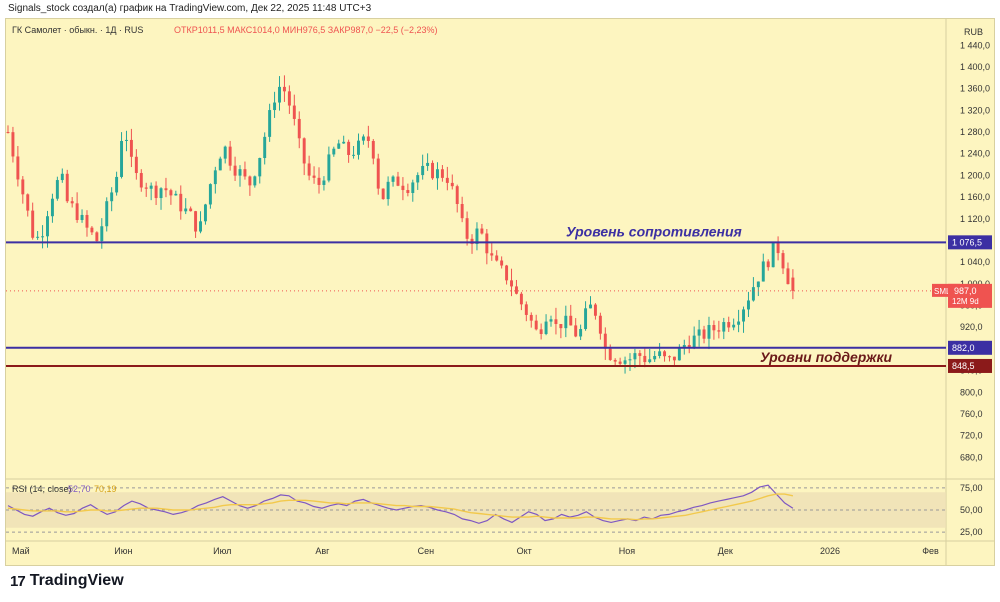 This screenshot has height=602, width=1000. Describe the element at coordinates (975, 219) in the screenshot. I see `price-tick-label: 1 120,0` at that location.